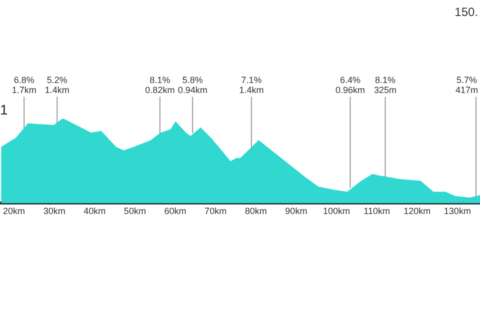 The height and width of the screenshot is (320, 480). What do you see at coordinates (255, 211) in the screenshot?
I see `x-tick-label: 80km` at bounding box center [255, 211].